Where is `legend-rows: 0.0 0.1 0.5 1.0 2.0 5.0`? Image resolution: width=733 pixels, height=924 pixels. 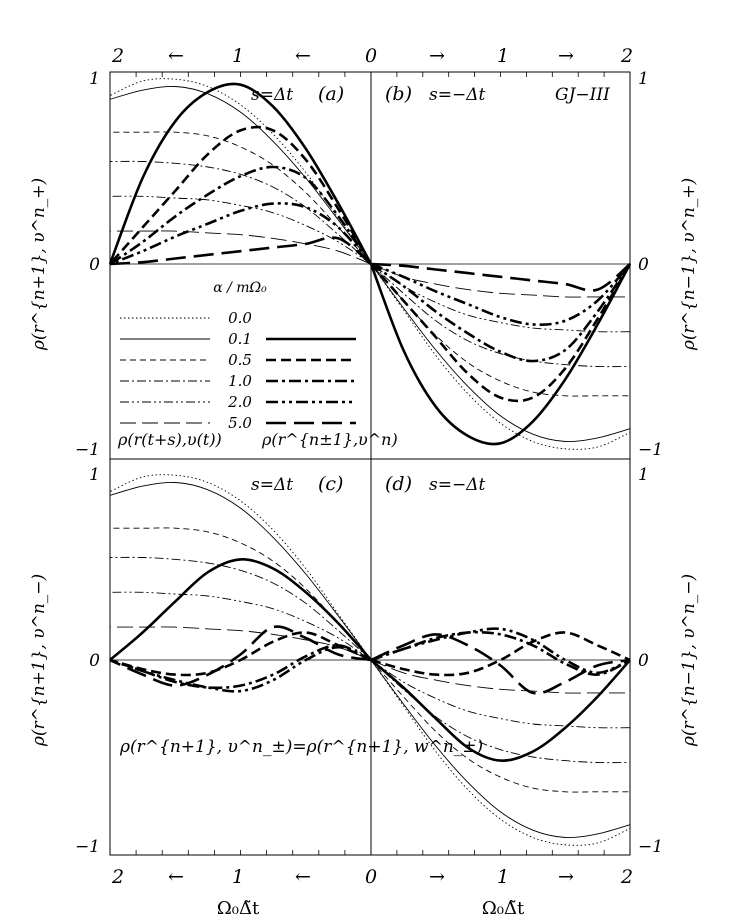 legend-rows: 0.0 0.1 0.5 1.0 2.0 5.0 is located at coordinates (238, 370).